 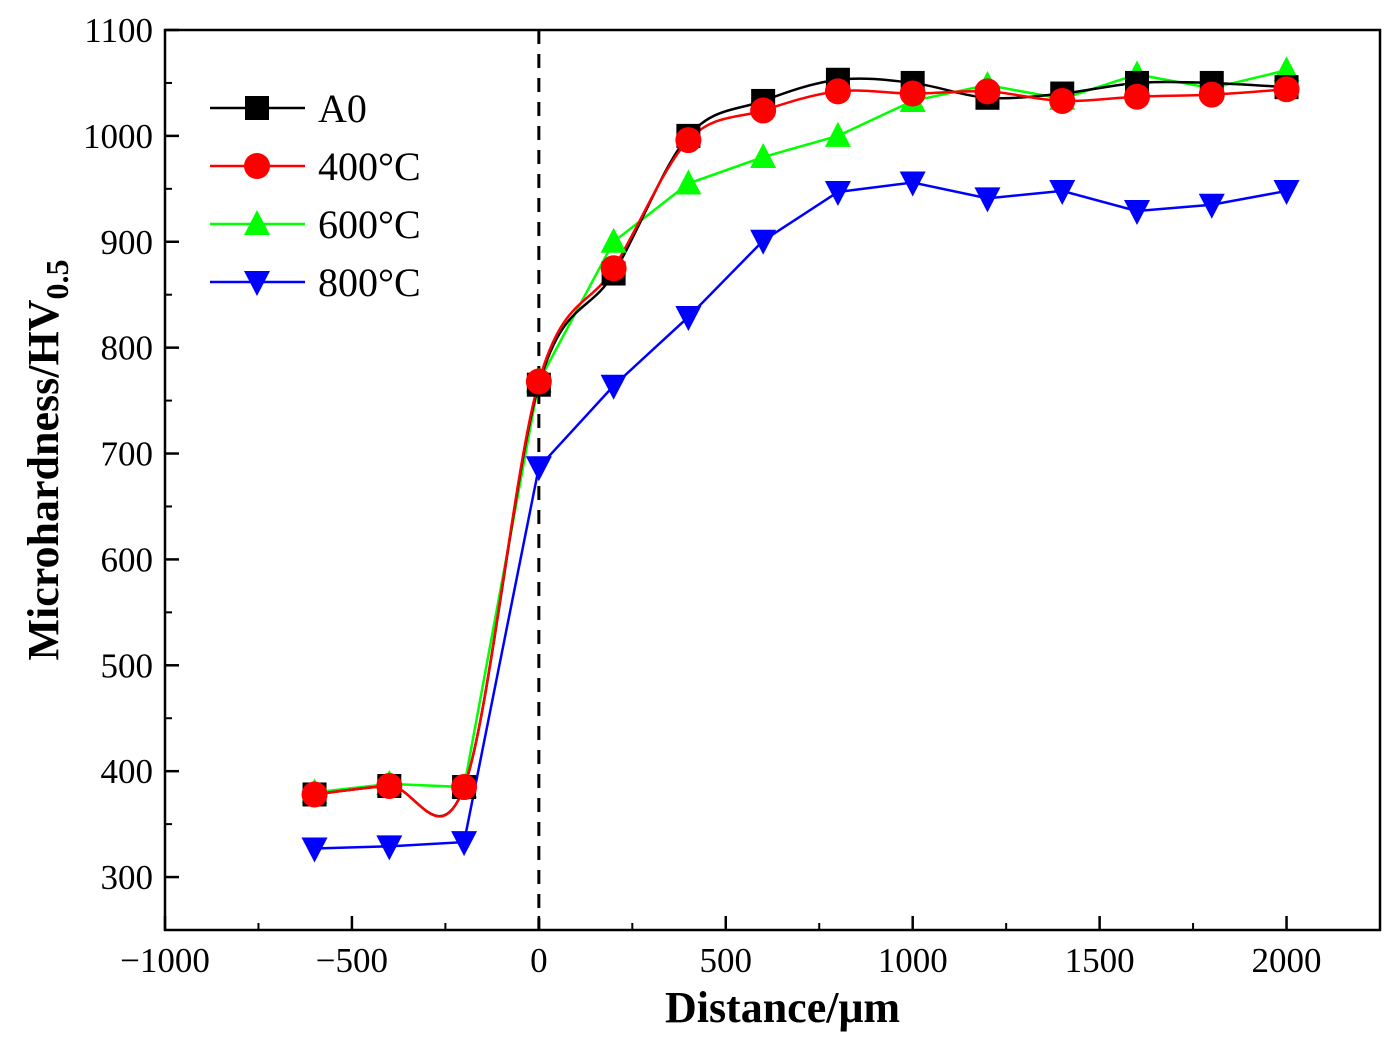 I want to click on y-tick-label: 1000, so click(x=118, y=136).